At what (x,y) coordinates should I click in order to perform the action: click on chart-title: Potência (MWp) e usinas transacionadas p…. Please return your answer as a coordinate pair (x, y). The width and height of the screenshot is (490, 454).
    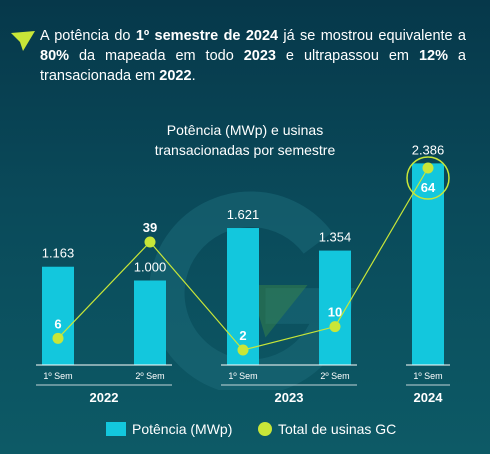
    Looking at the image, I should click on (245, 140).